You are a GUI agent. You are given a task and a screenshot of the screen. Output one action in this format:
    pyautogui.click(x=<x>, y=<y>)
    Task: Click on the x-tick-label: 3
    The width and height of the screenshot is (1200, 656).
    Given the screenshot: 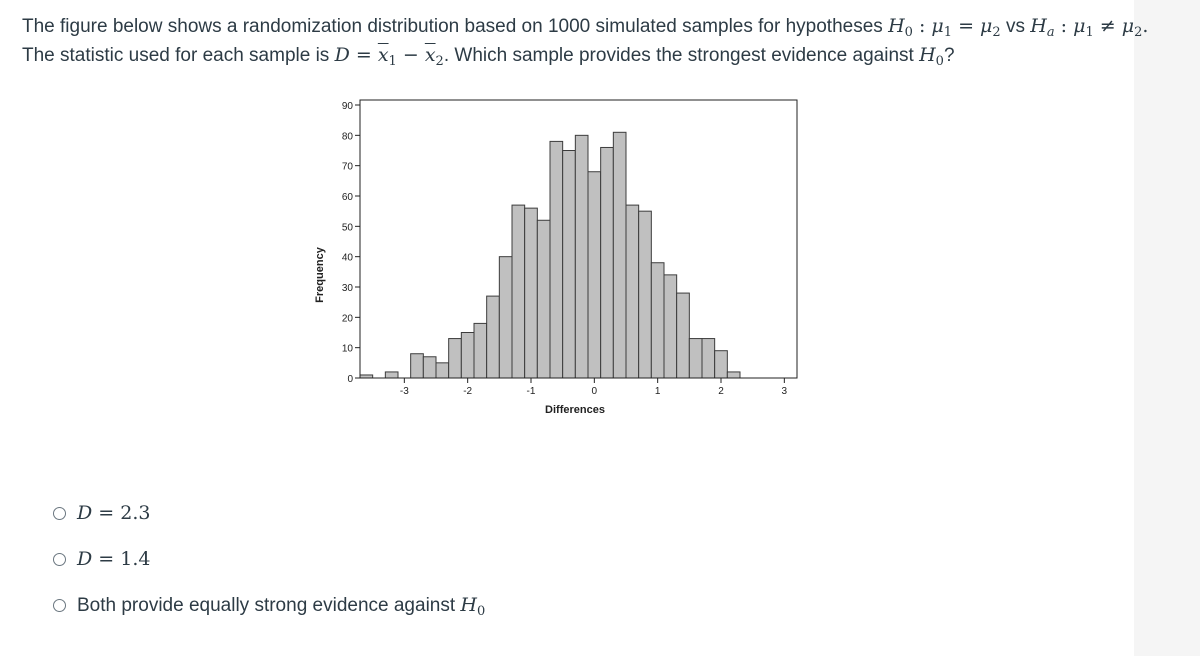 What is the action you would take?
    pyautogui.click(x=785, y=391)
    